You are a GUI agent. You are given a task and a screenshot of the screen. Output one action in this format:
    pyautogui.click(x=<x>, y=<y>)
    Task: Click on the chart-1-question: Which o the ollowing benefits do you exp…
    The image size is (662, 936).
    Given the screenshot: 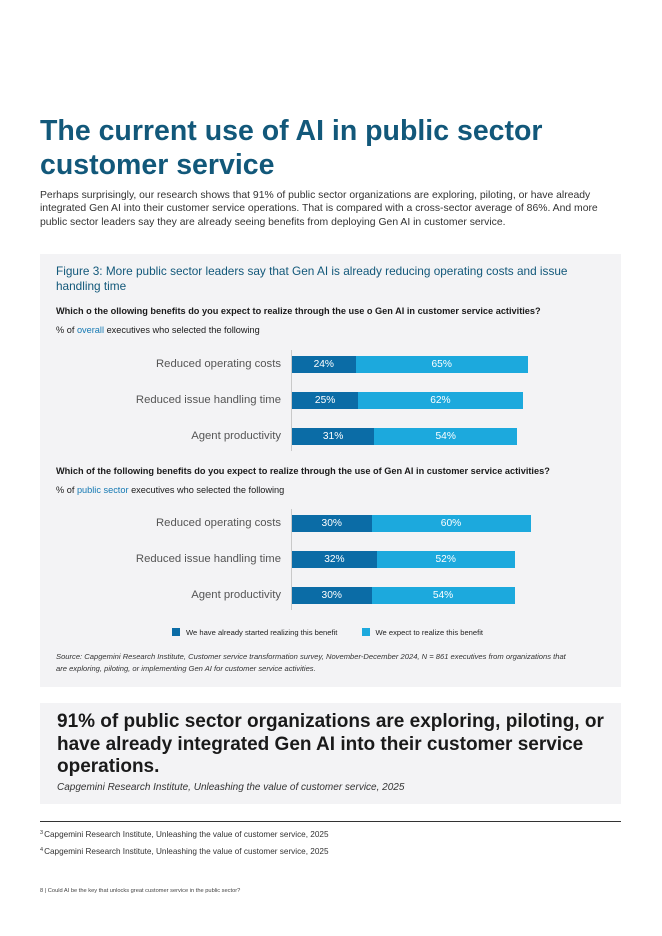 What is the action you would take?
    pyautogui.click(x=298, y=311)
    